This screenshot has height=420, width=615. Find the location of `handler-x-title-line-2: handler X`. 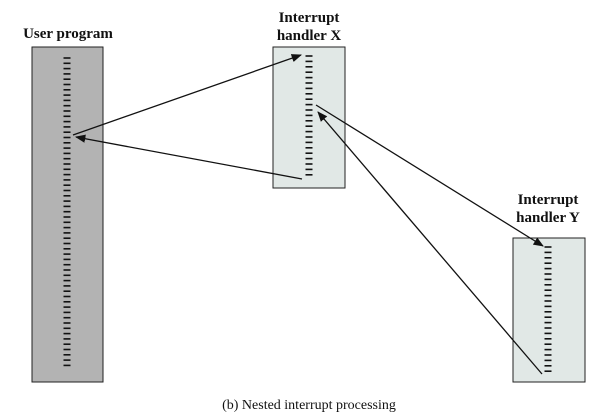

handler-x-title-line-2: handler X is located at coordinates (309, 36).